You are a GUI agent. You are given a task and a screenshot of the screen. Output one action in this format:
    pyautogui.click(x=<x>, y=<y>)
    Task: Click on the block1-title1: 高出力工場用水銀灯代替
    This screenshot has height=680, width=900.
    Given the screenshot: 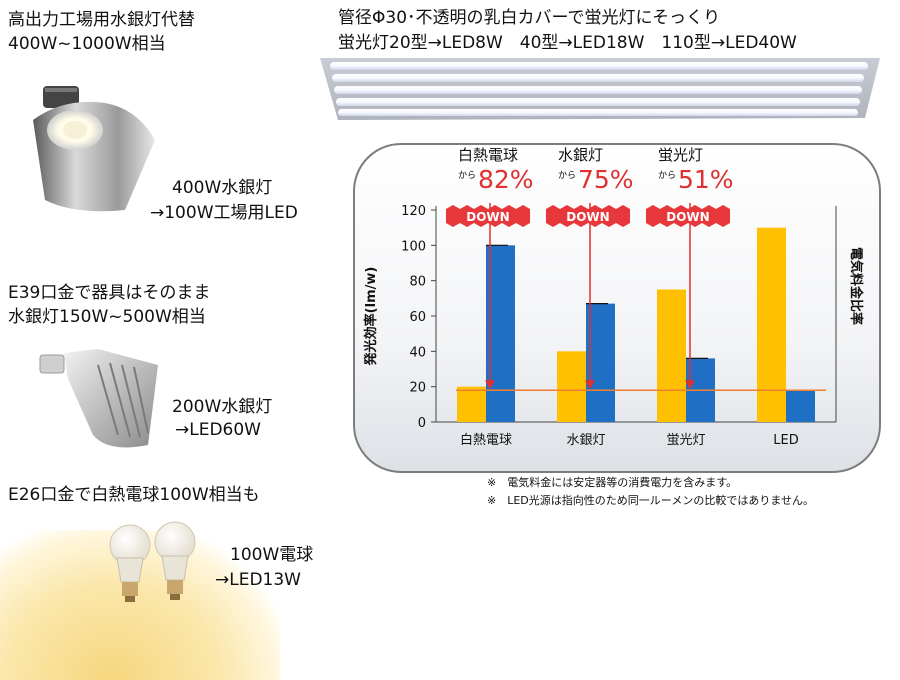 What is the action you would take?
    pyautogui.click(x=101, y=20)
    